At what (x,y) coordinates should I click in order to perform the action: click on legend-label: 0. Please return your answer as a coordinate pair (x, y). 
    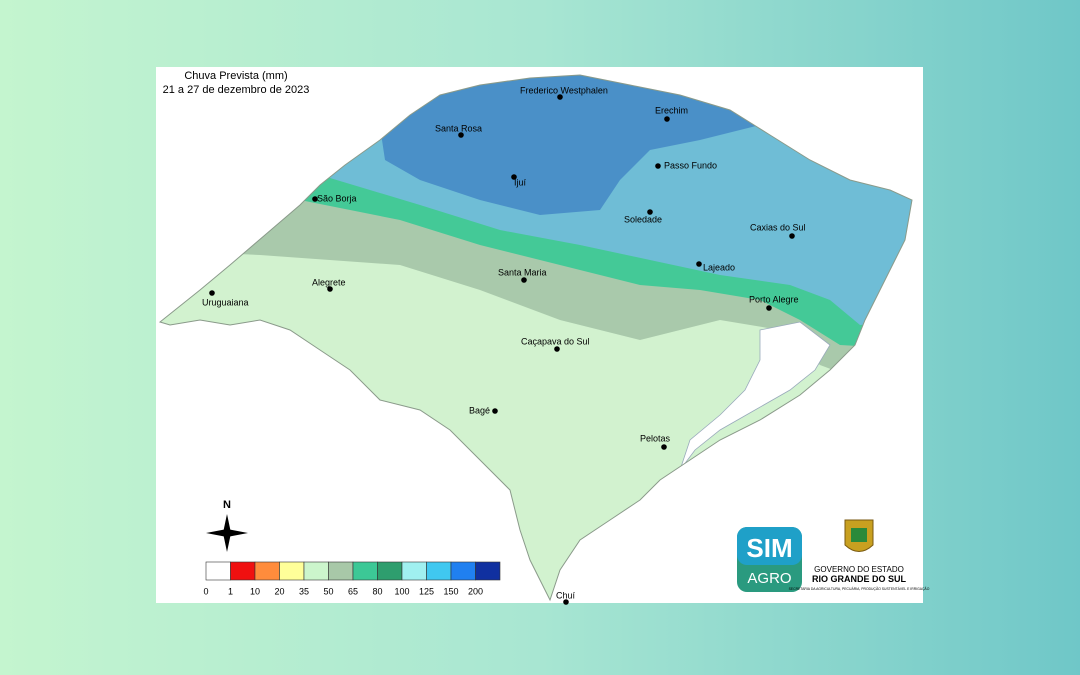
    Looking at the image, I should click on (205, 591).